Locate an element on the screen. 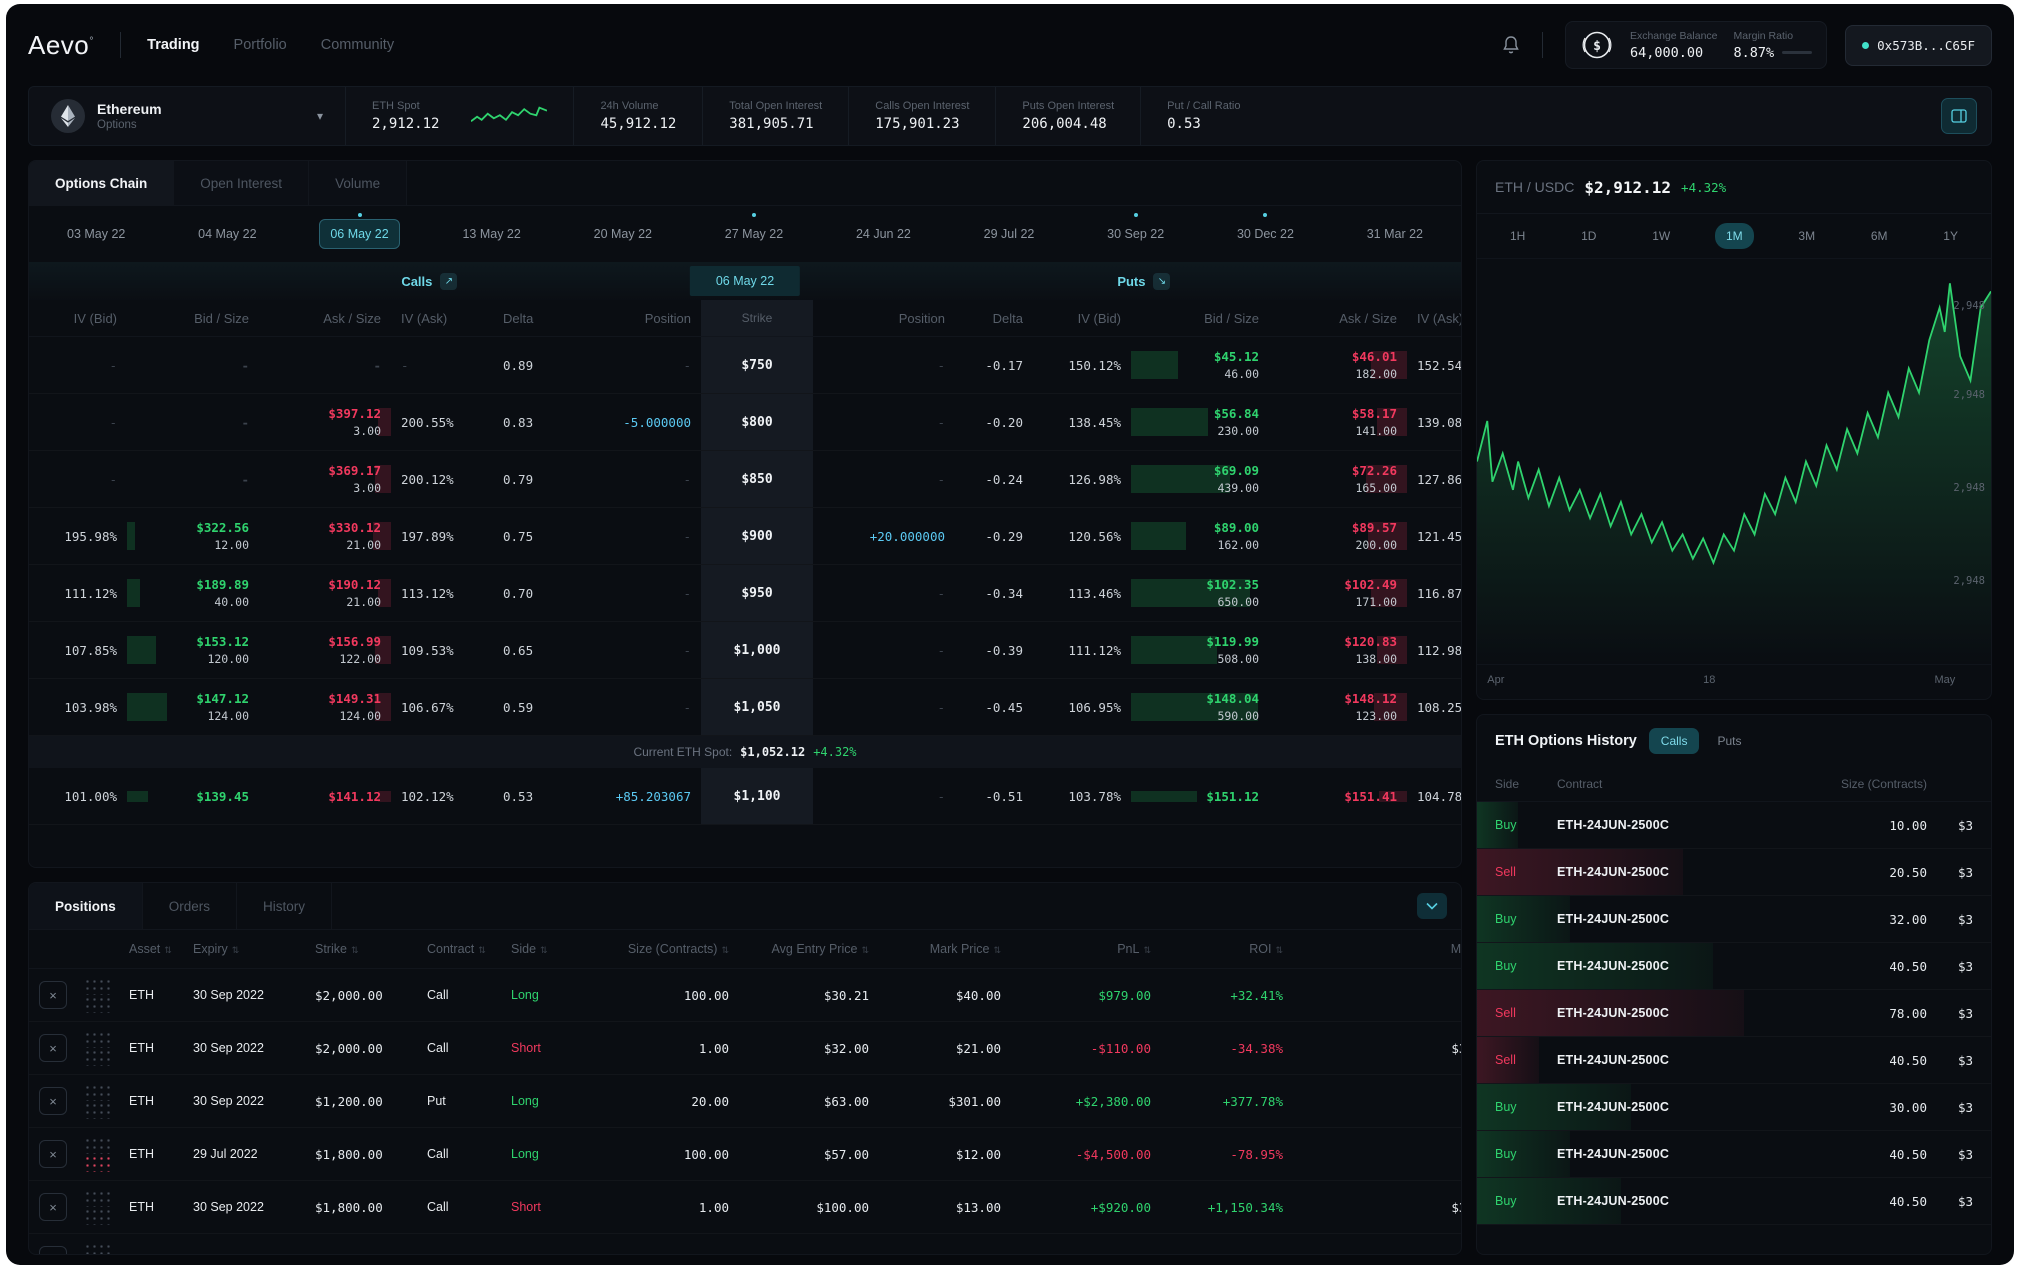 The width and height of the screenshot is (2020, 1273). range-6m: 6M is located at coordinates (1879, 236).